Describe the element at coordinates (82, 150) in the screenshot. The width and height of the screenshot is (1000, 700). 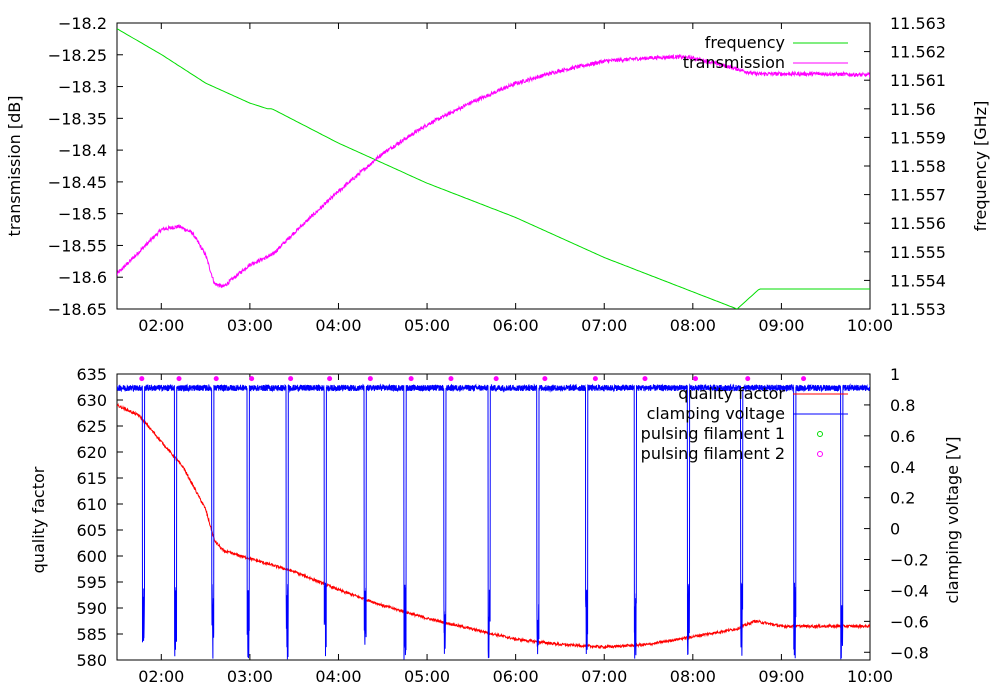
I see `top-y-tick-label: −18.4` at that location.